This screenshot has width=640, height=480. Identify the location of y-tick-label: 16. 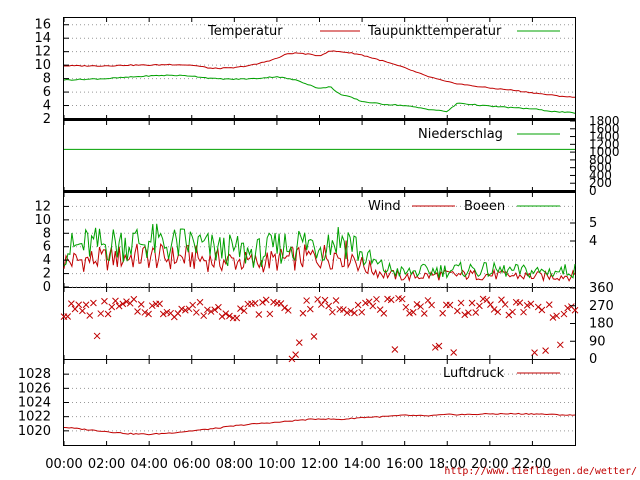
(42, 25).